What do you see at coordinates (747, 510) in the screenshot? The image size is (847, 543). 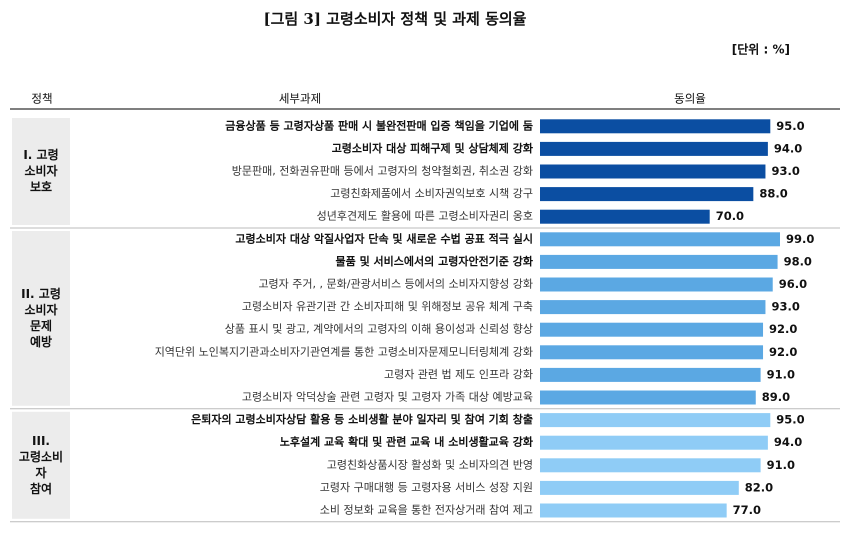 I see `value-label: 77.0` at bounding box center [747, 510].